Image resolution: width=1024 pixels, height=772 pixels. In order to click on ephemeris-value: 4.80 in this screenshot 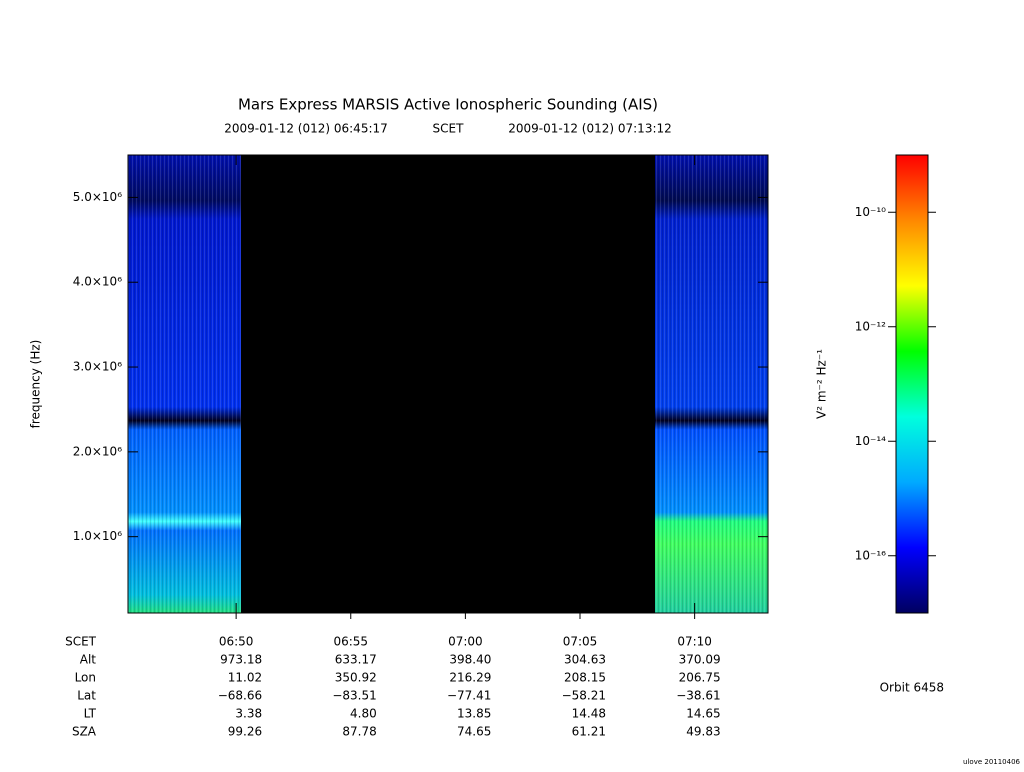, I will do `click(363, 714)`.